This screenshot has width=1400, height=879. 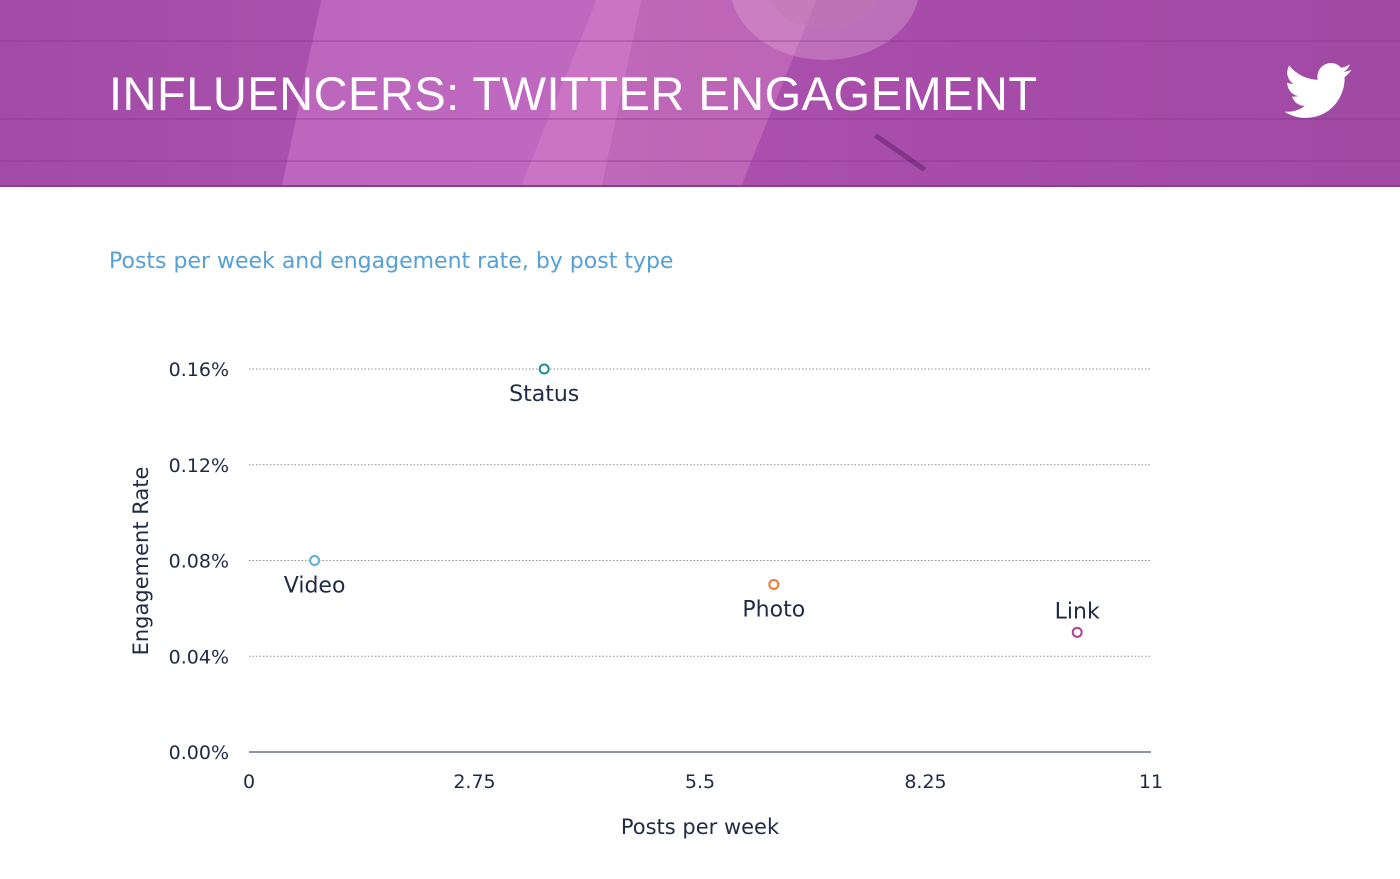 I want to click on data-label-status: Status, so click(x=544, y=394).